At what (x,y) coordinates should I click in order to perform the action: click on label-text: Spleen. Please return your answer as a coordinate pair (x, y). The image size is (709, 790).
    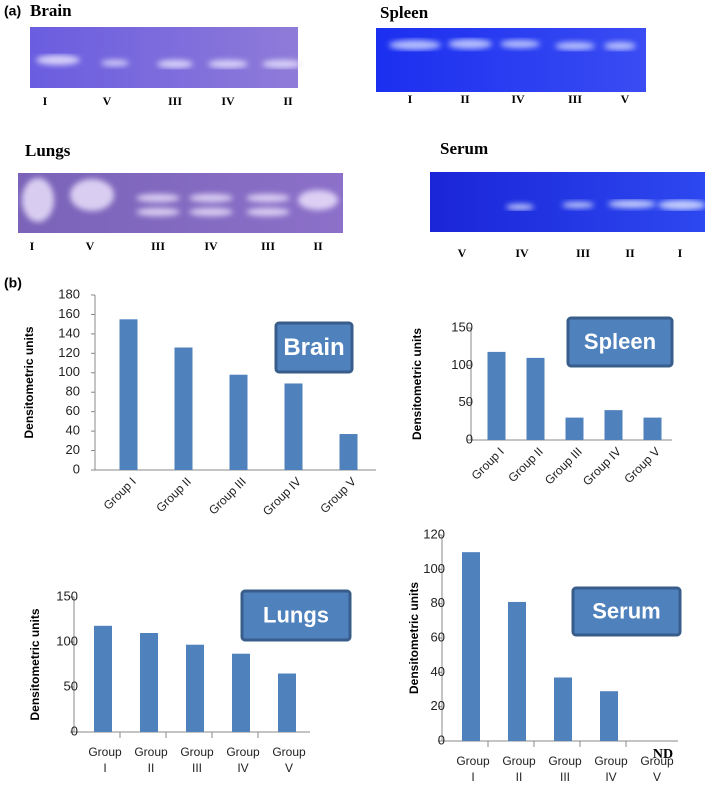
    Looking at the image, I should click on (620, 341).